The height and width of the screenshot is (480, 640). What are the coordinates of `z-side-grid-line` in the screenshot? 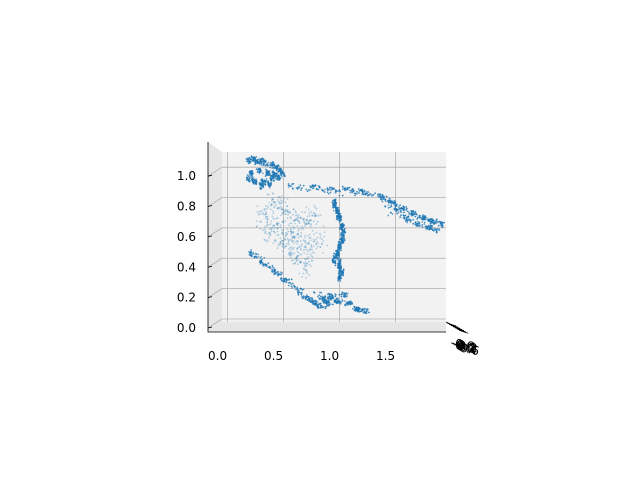 It's located at (215, 202).